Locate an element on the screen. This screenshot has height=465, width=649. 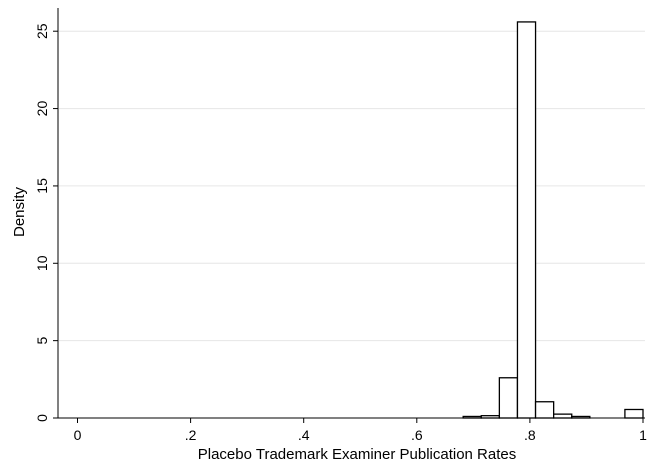
x-tick-label-4: .8 is located at coordinates (530, 435).